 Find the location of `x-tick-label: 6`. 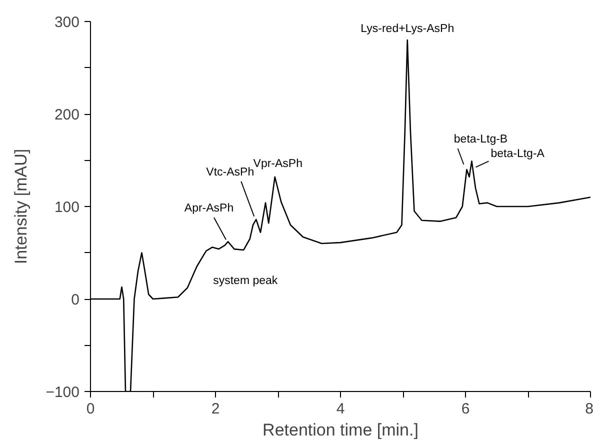

x-tick-label: 6 is located at coordinates (465, 409).